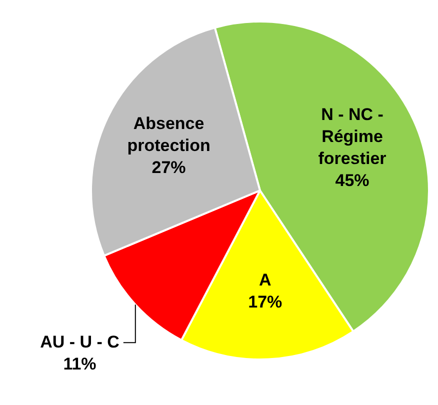 The height and width of the screenshot is (405, 438). Describe the element at coordinates (79, 364) in the screenshot. I see `data-label: 11%` at that location.